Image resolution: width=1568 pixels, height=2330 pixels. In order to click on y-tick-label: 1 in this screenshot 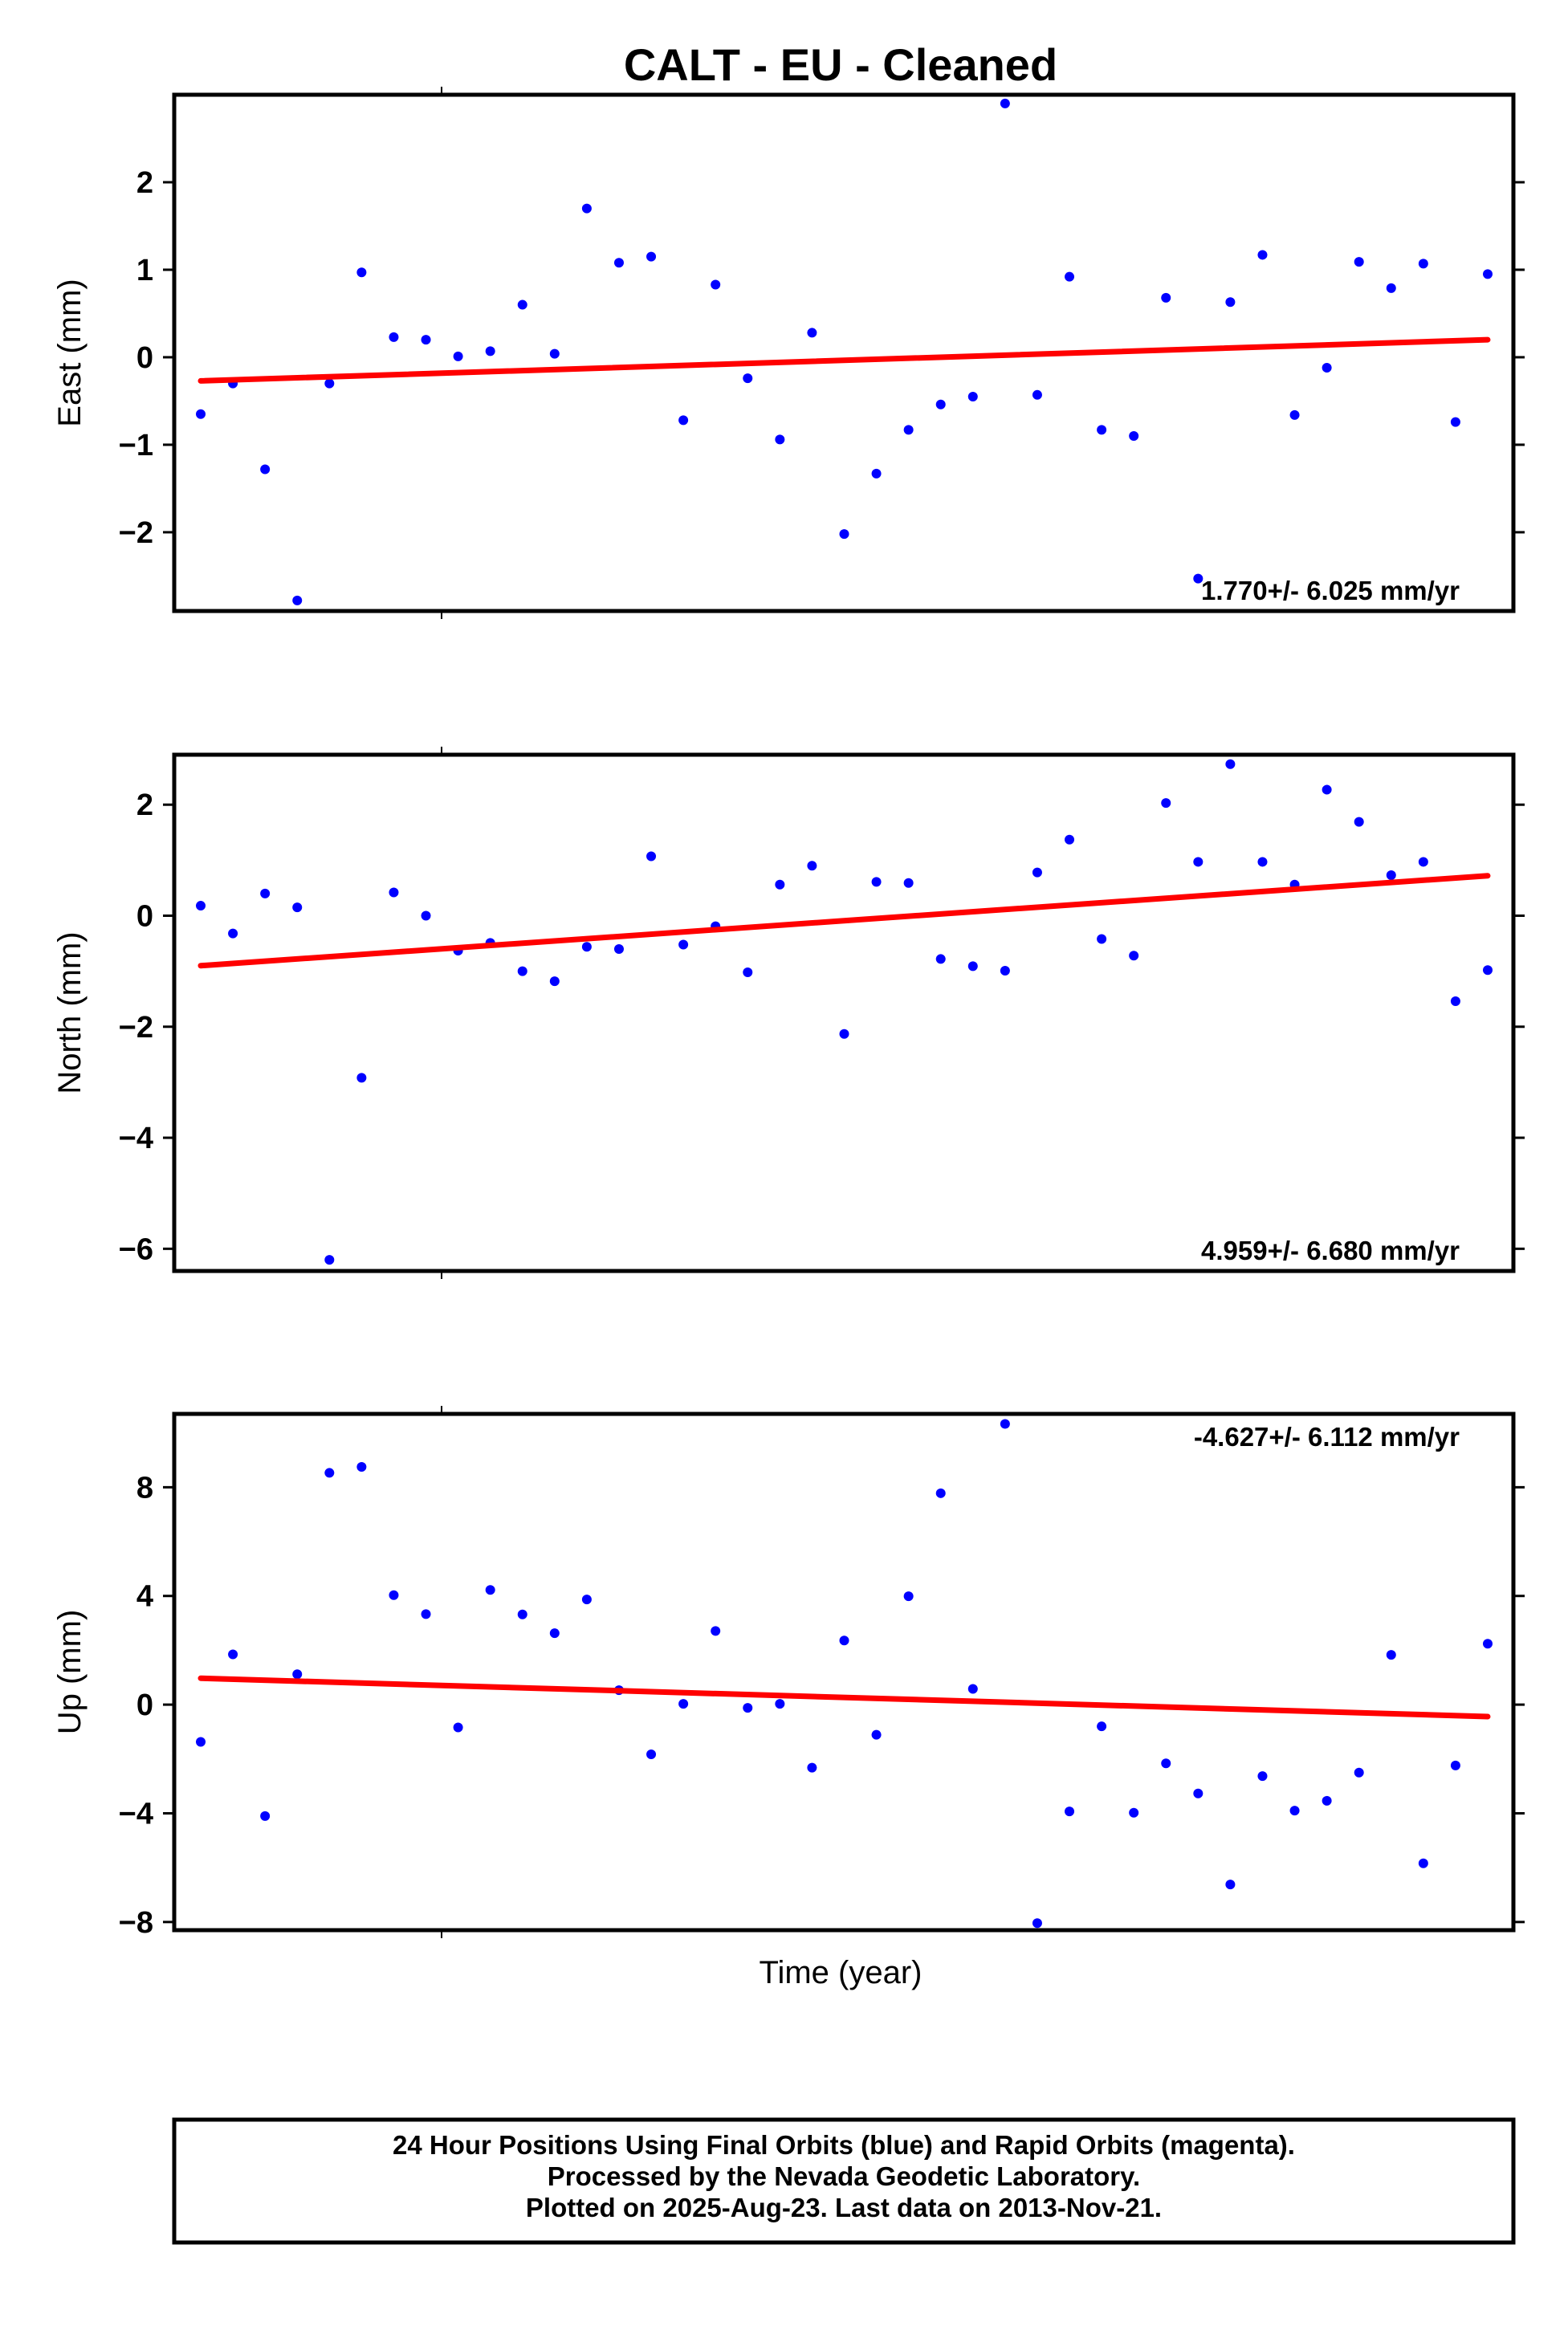, I will do `click(144, 270)`.